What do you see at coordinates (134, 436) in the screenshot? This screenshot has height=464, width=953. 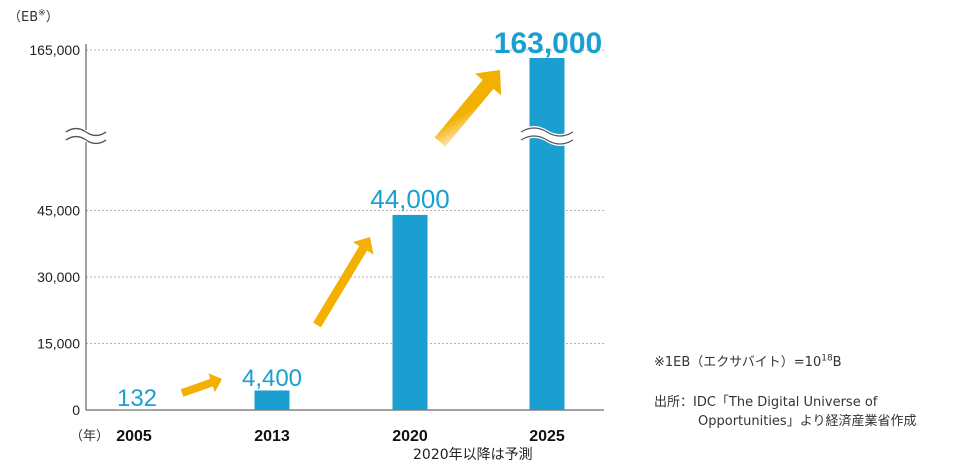 I see `x-tick-label: 2005` at bounding box center [134, 436].